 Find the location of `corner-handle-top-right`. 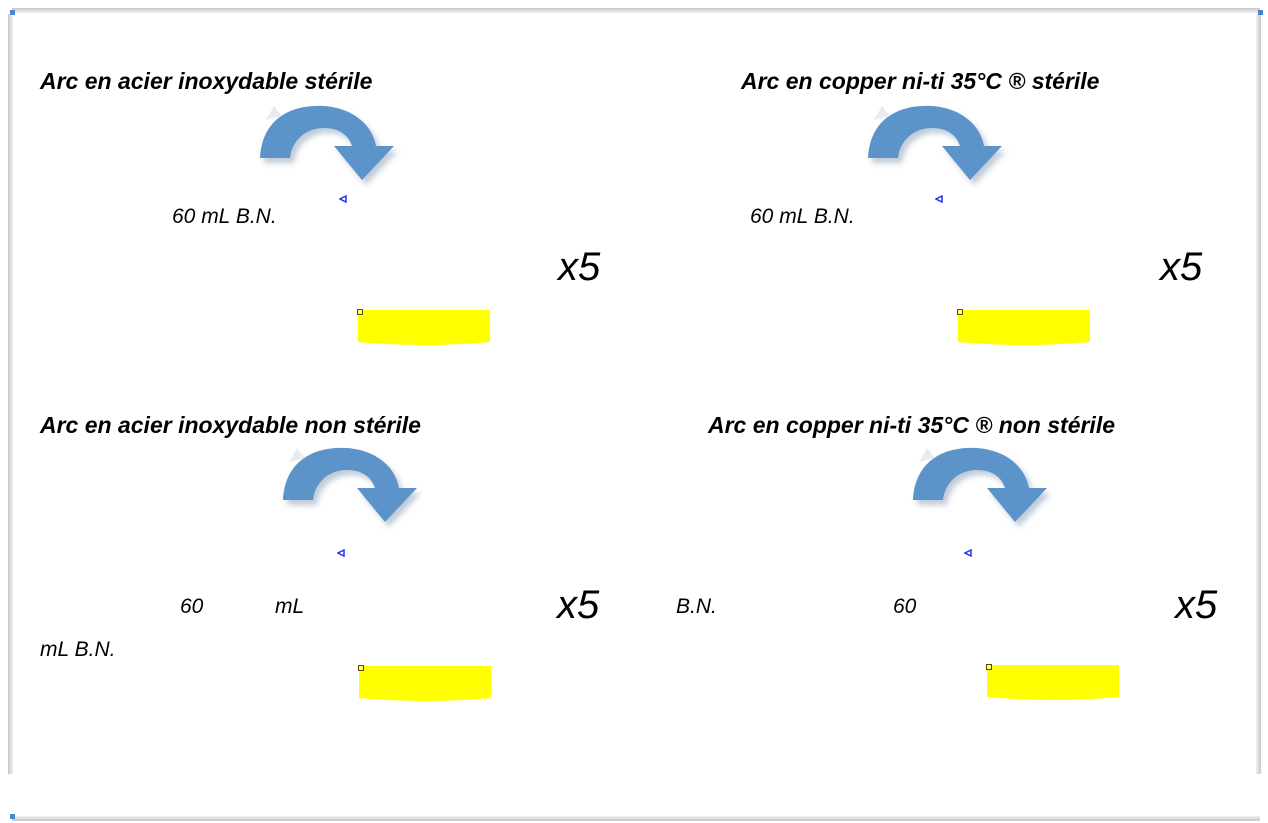

corner-handle-top-right is located at coordinates (1260, 12).